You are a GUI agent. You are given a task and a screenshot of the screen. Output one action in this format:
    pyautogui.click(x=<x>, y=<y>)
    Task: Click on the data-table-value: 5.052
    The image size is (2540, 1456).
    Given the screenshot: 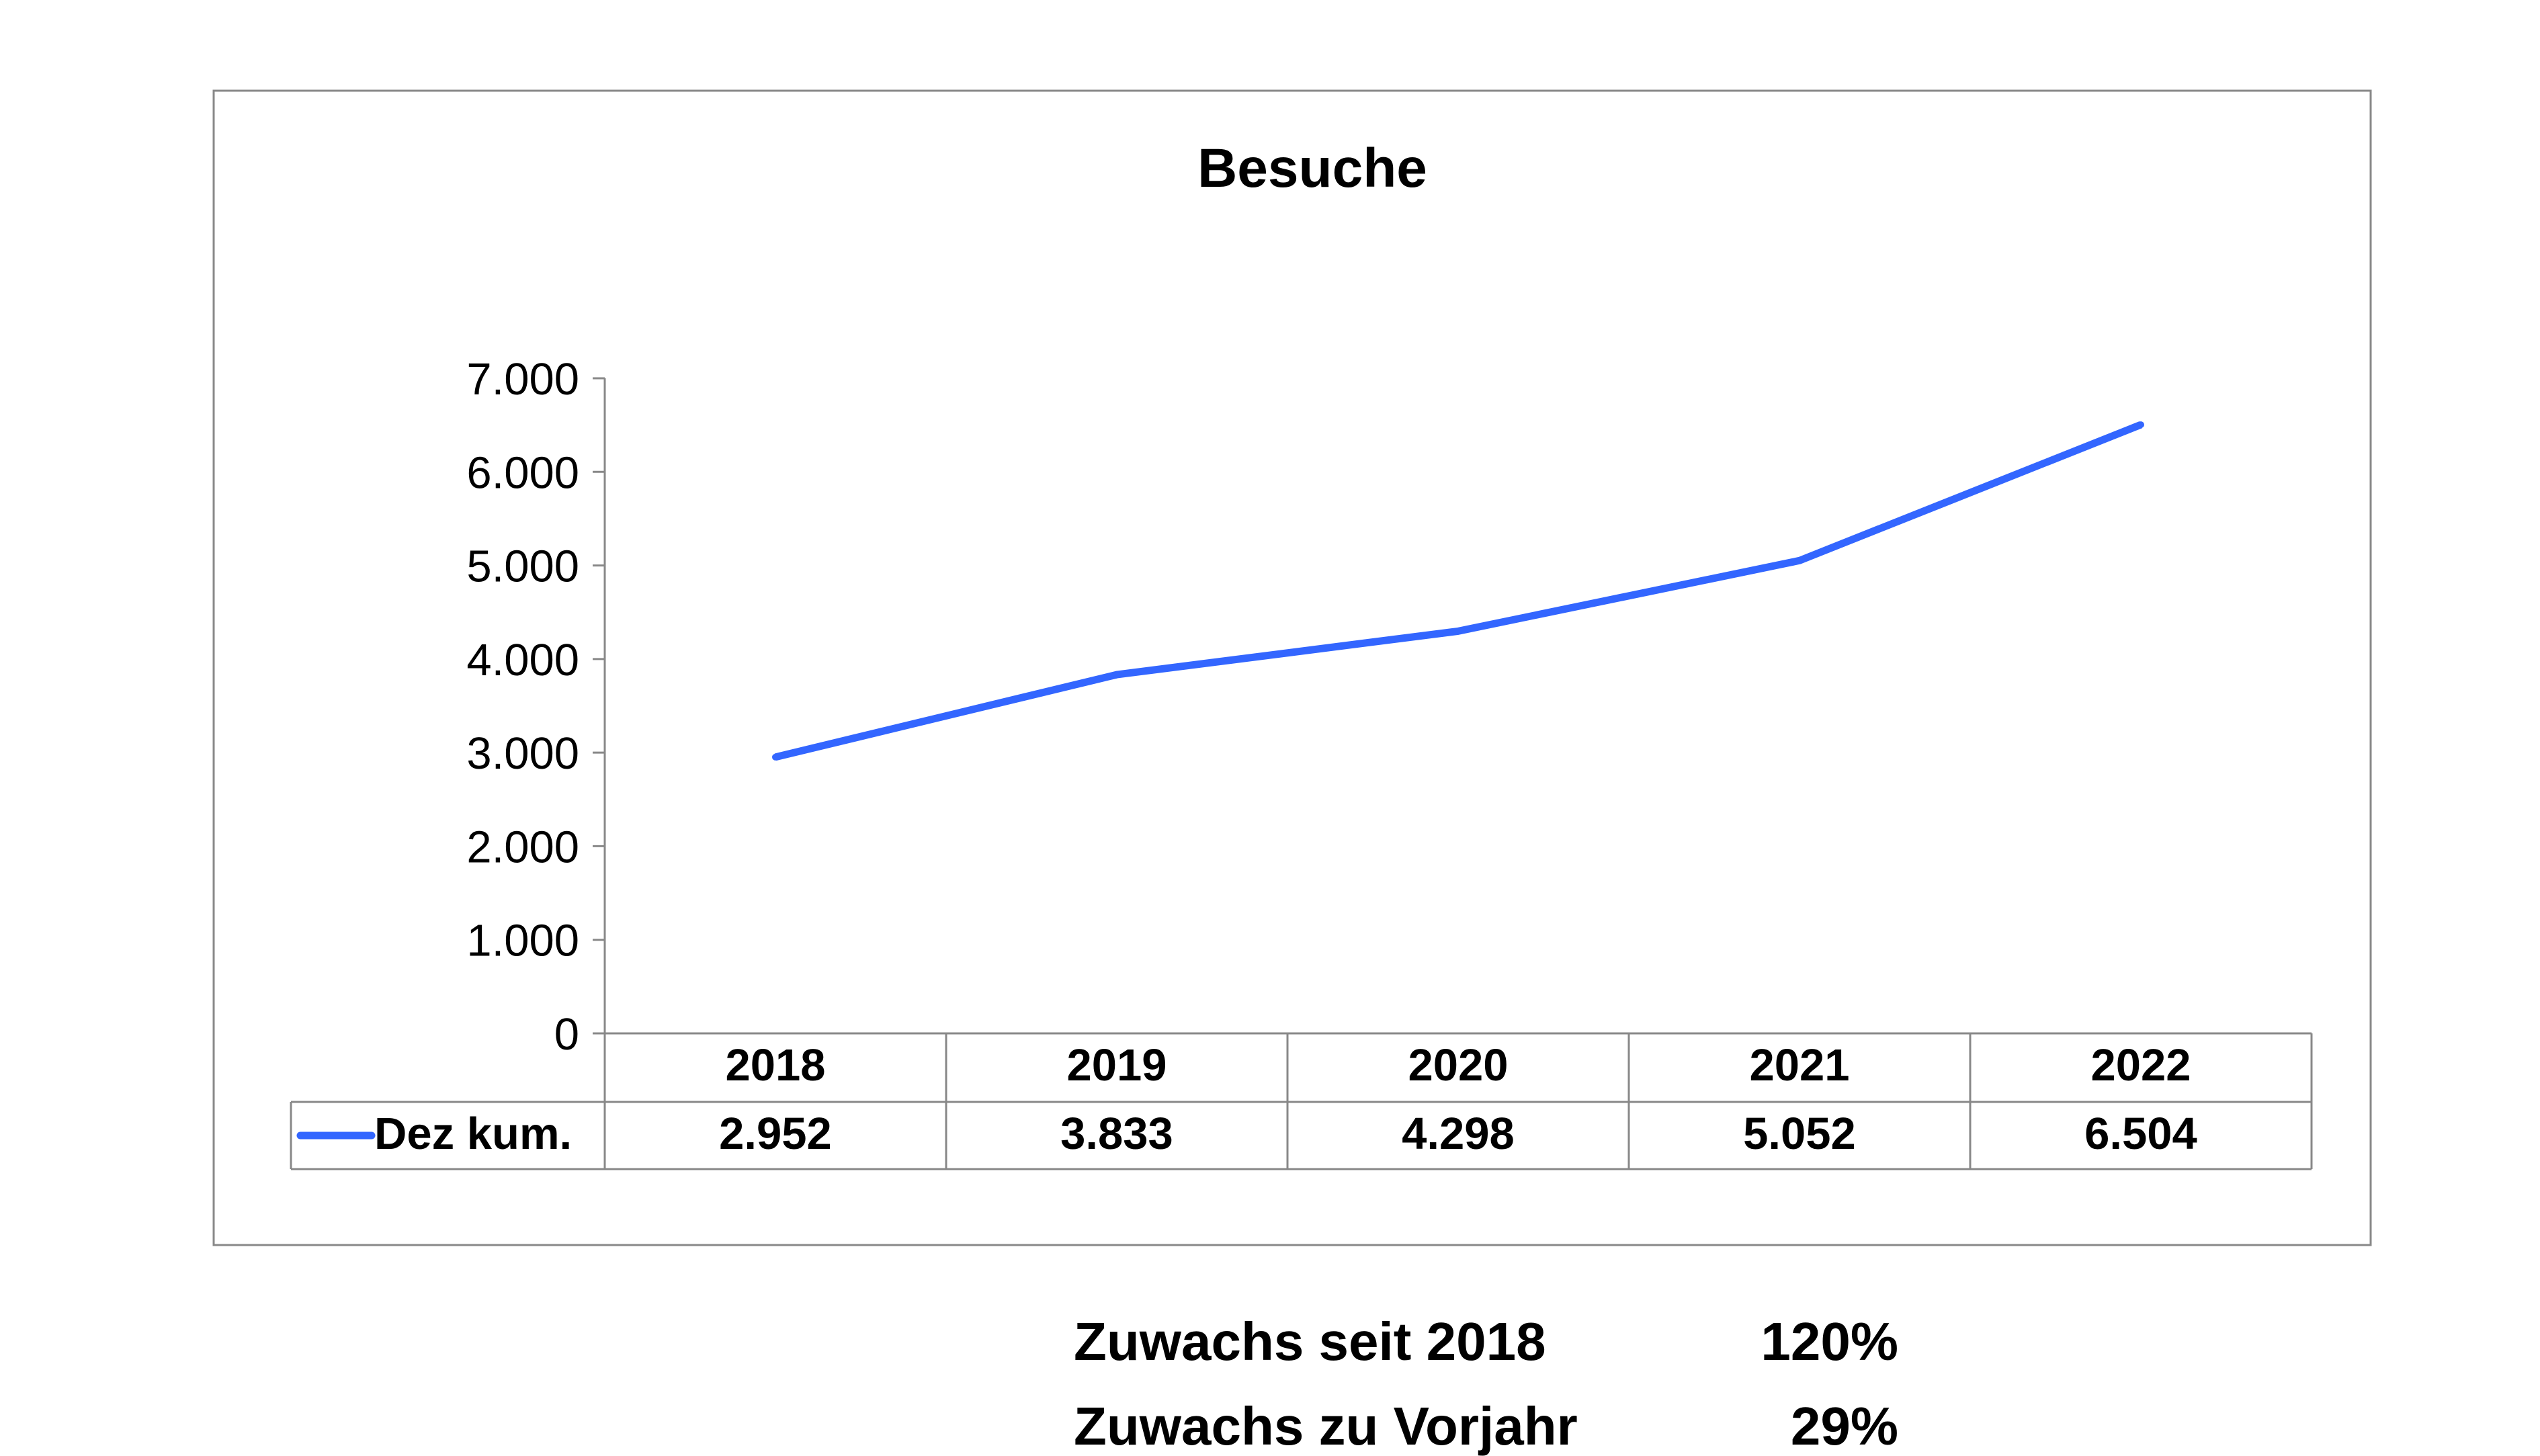 What is the action you would take?
    pyautogui.click(x=1800, y=1134)
    